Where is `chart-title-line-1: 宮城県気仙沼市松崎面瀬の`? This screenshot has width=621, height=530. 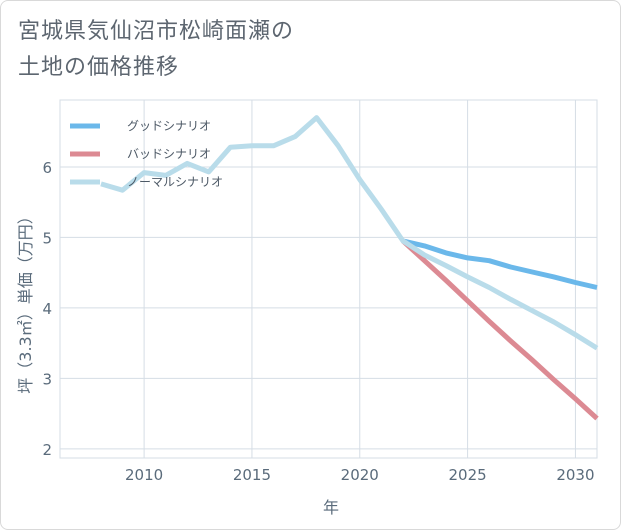 chart-title-line-1: 宮城県気仙沼市松崎面瀬の is located at coordinates (156, 31).